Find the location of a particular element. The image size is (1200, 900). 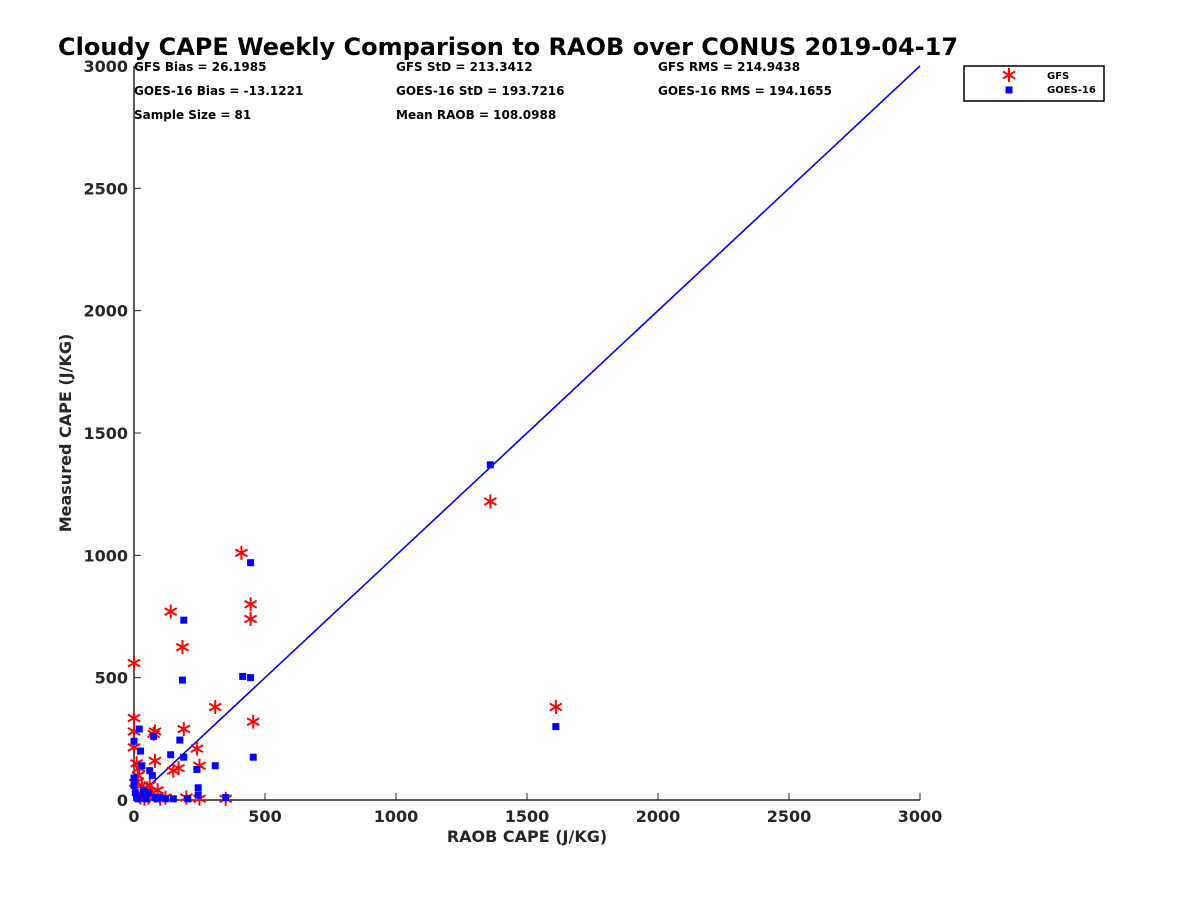

stat-text: GOES-16 Bias = -13.1221 is located at coordinates (218, 91).